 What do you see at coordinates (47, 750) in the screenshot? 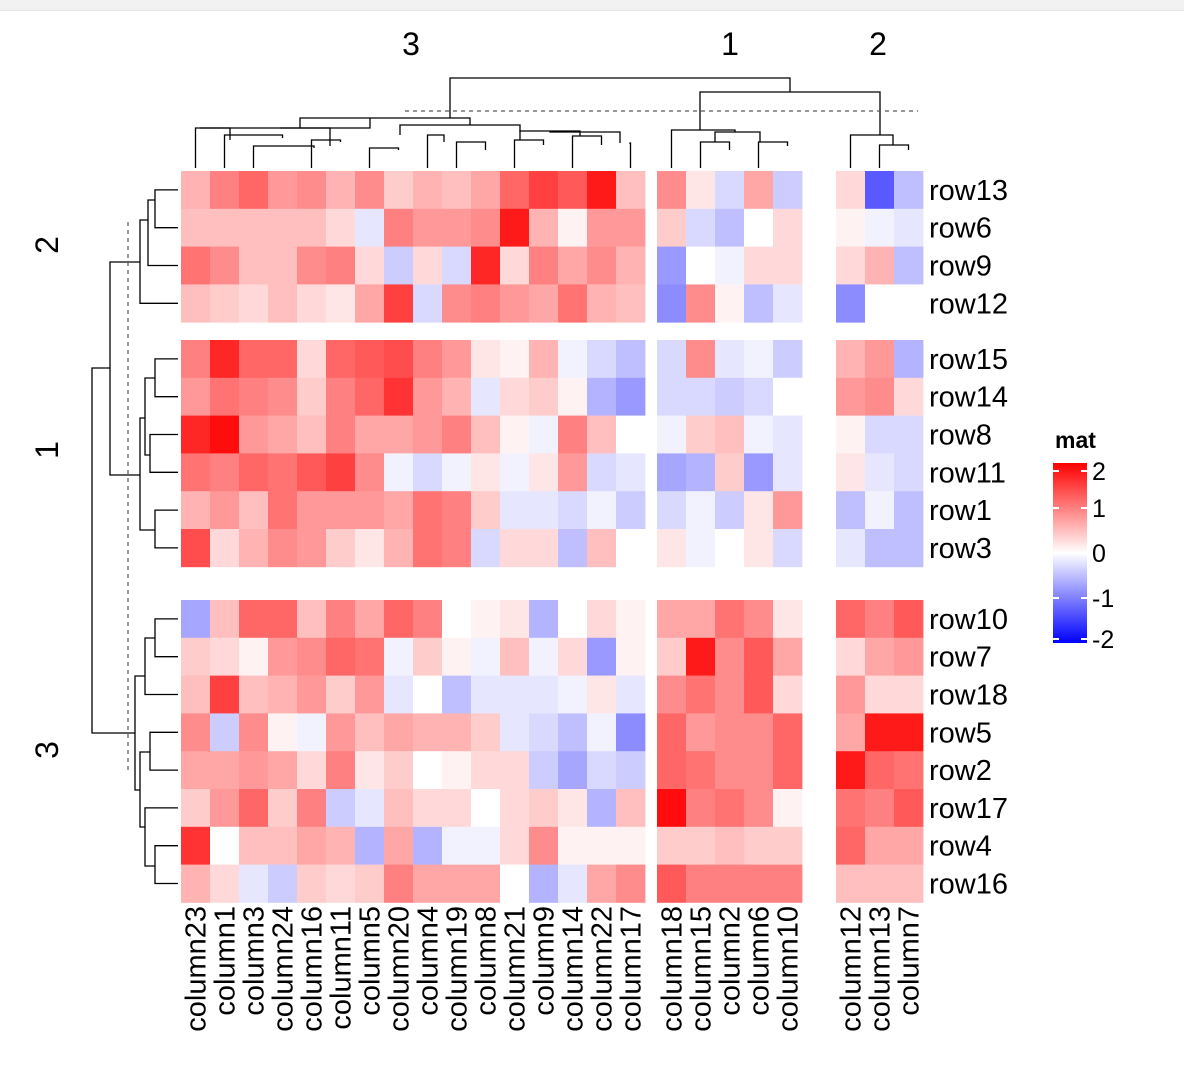
I see `row-slice-title: 3` at bounding box center [47, 750].